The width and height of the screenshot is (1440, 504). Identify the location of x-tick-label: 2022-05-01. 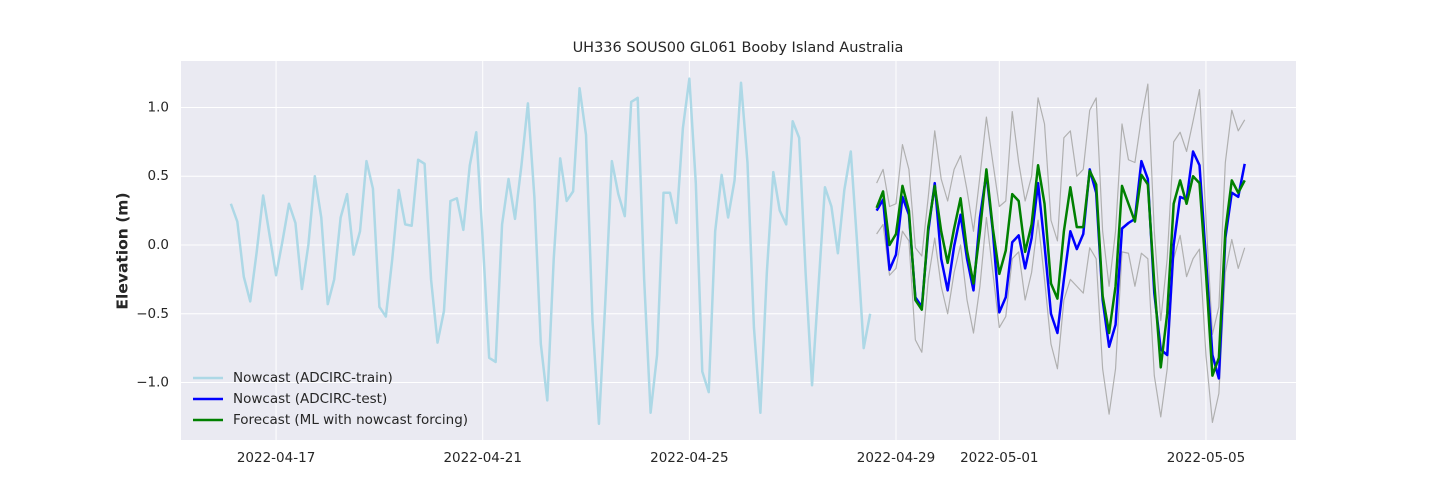
(999, 458).